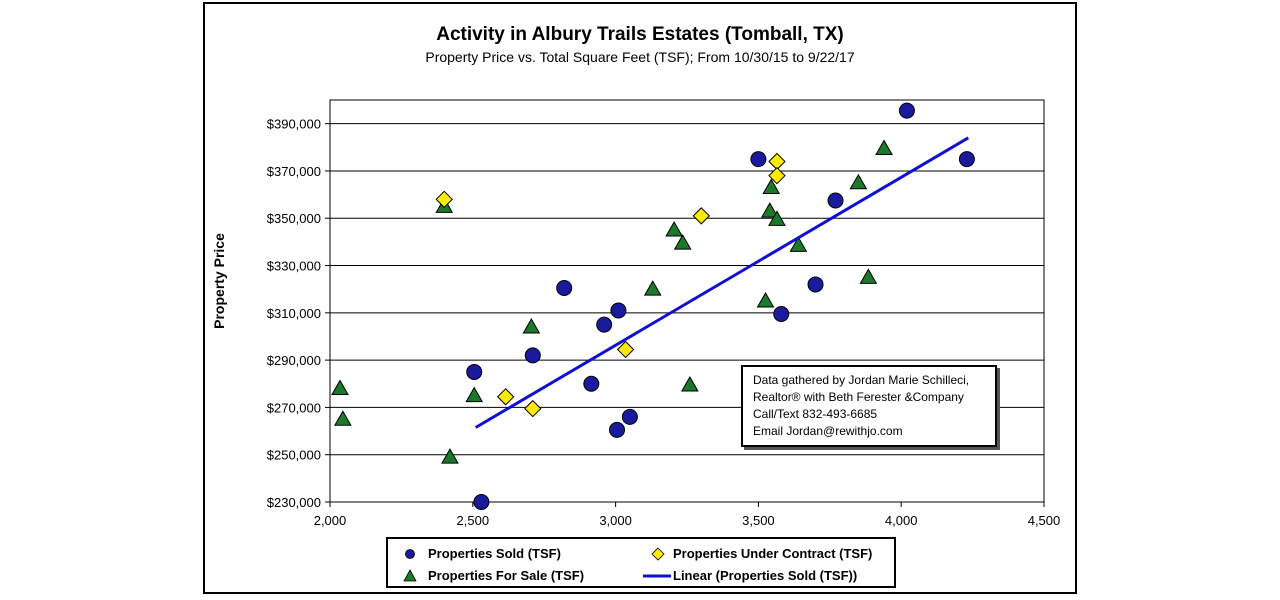  Describe the element at coordinates (657, 576) in the screenshot. I see `trendline-icon` at that location.